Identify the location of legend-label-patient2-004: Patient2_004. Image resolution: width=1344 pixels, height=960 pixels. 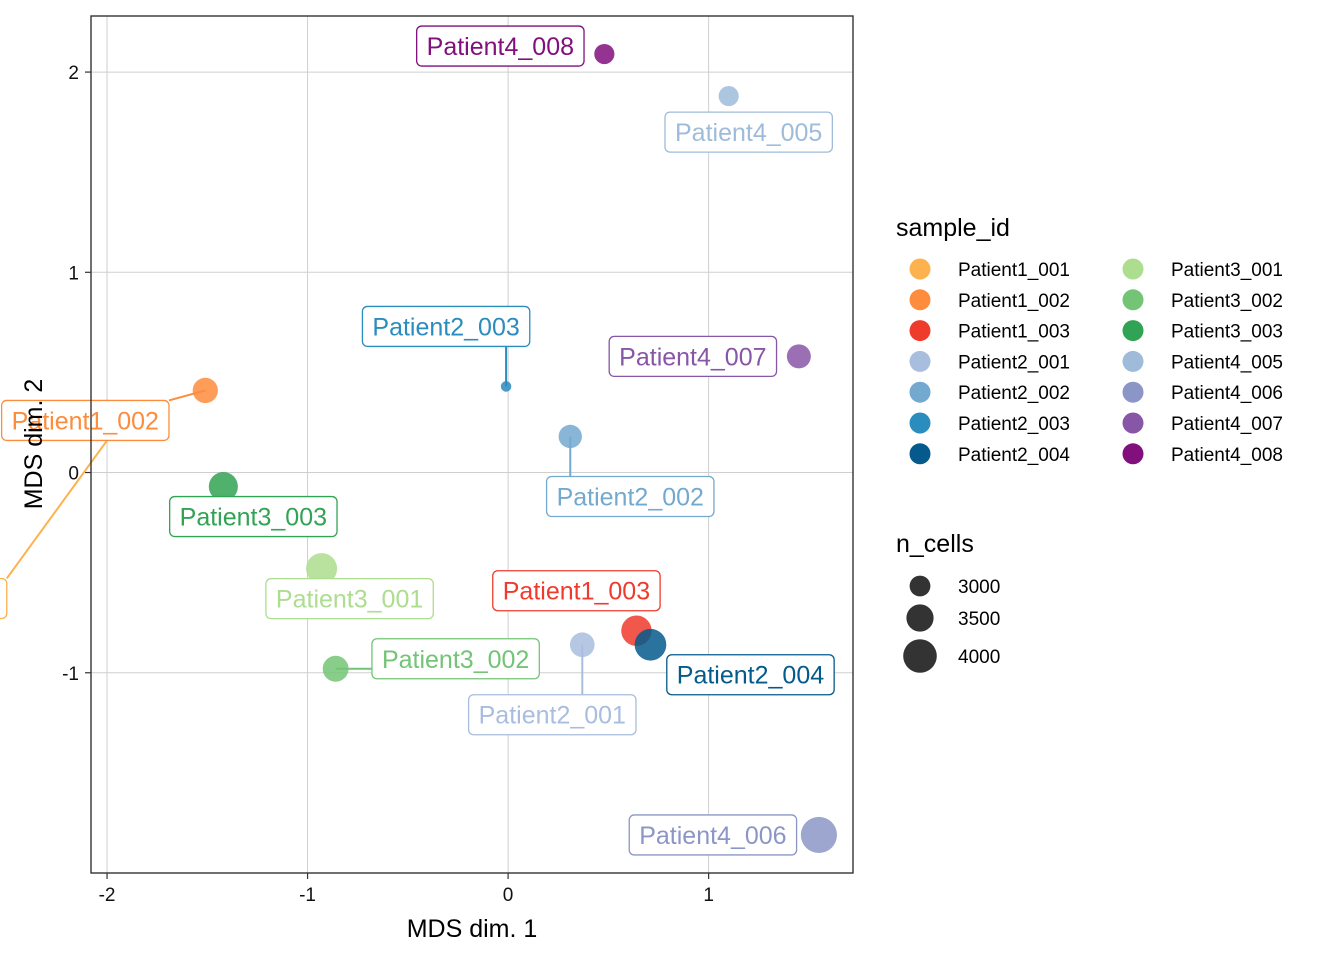
(1014, 455).